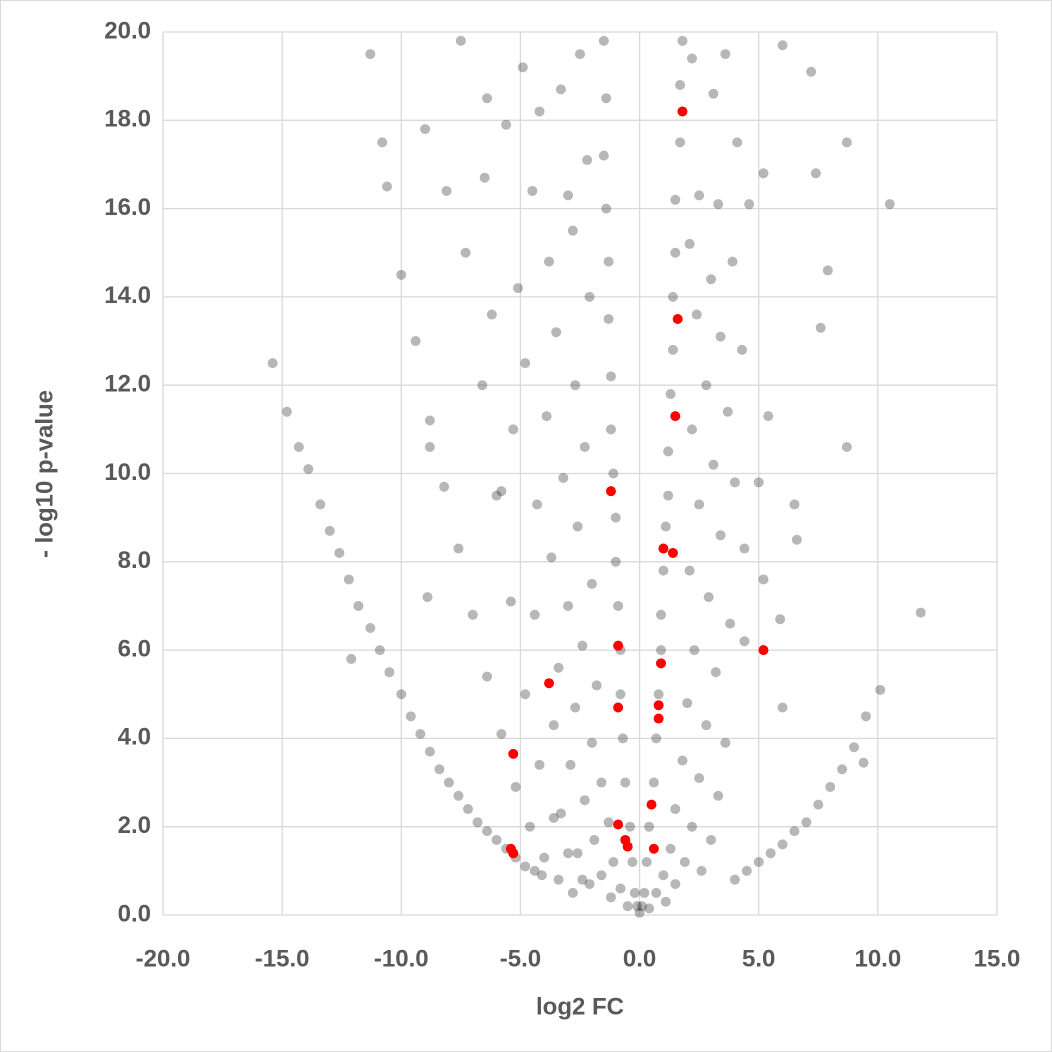 Image resolution: width=1052 pixels, height=1052 pixels. What do you see at coordinates (163, 958) in the screenshot?
I see `x-tick-label: -20.0` at bounding box center [163, 958].